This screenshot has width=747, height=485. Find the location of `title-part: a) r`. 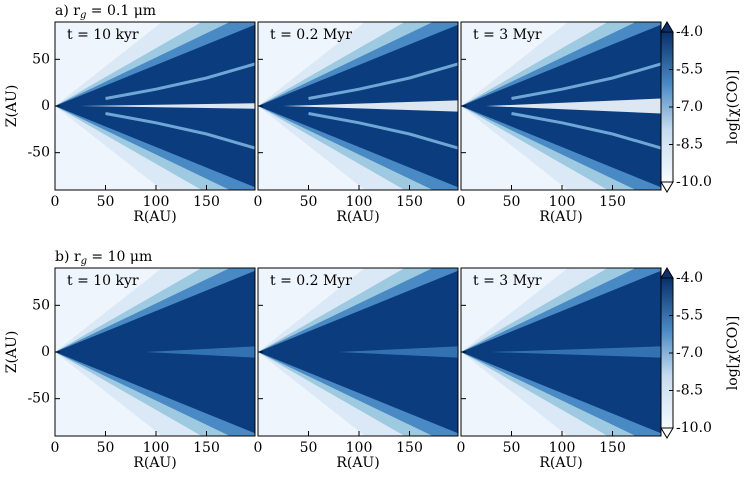

title-part: a) r is located at coordinates (67, 11).